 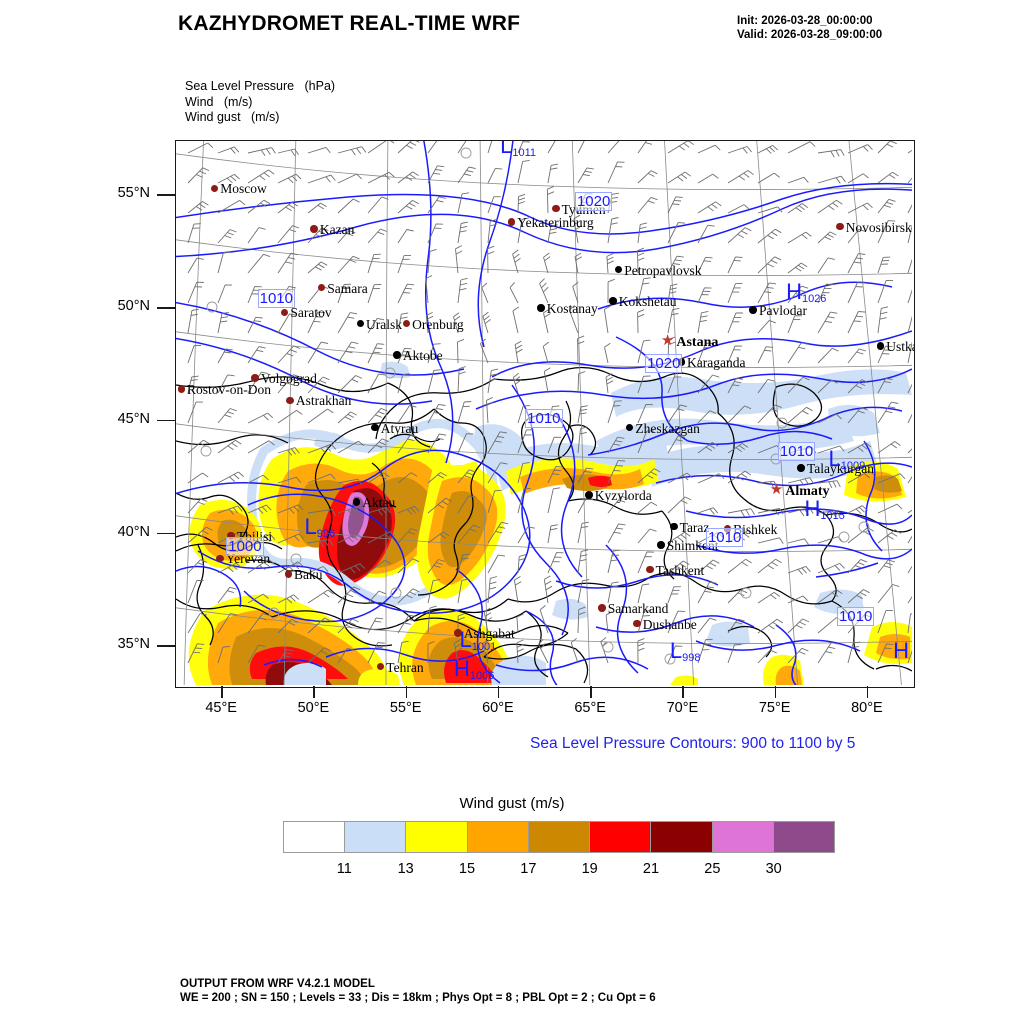 What do you see at coordinates (711, 362) in the screenshot?
I see `city-label-karaganda: Karaganda` at bounding box center [711, 362].